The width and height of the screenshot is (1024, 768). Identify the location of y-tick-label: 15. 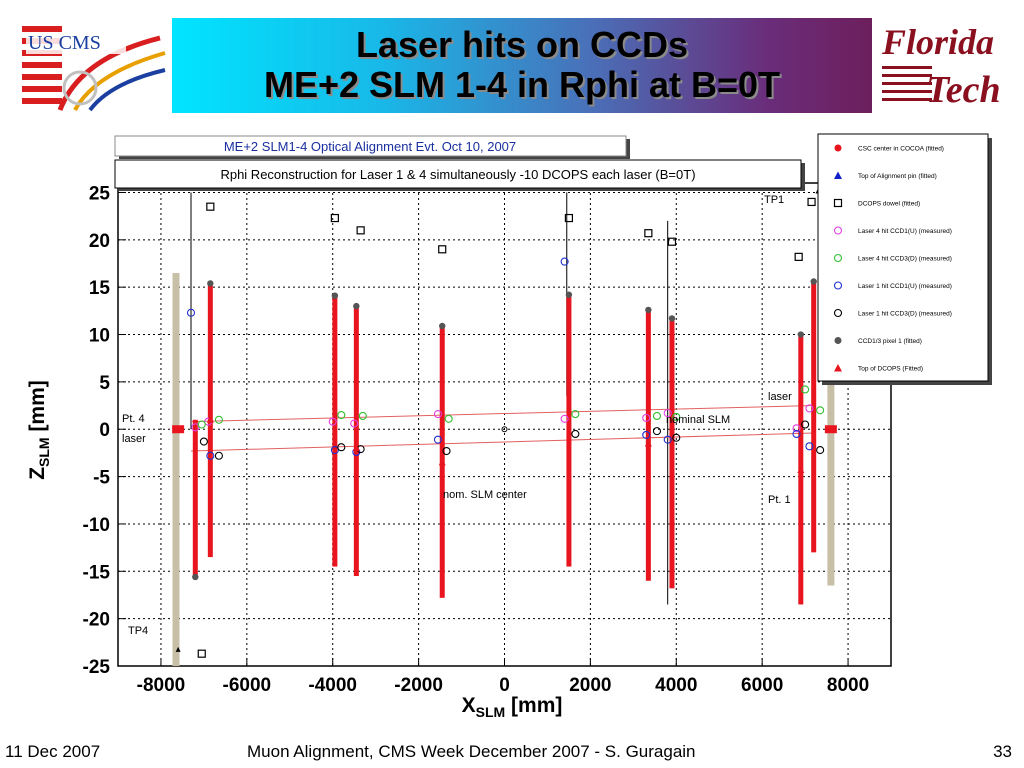
(100, 288).